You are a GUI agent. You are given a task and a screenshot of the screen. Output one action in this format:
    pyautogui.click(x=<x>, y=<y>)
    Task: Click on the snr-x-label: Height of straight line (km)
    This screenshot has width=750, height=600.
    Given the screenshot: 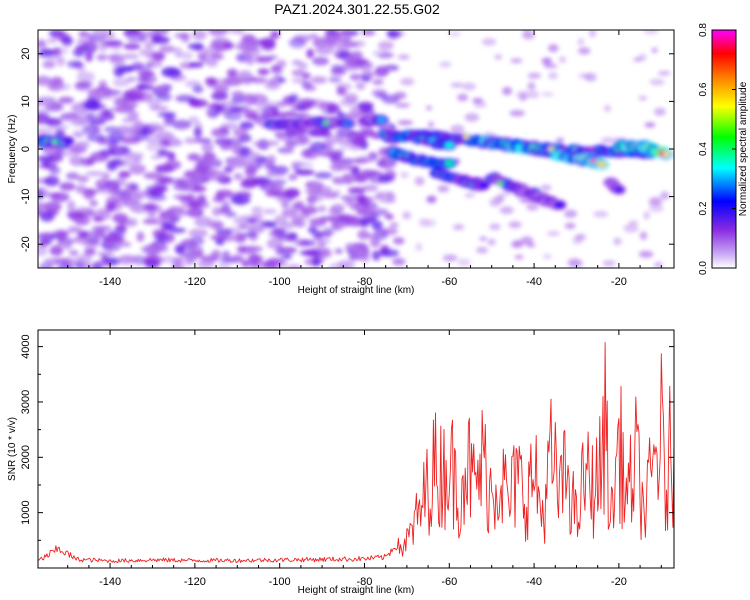 What is the action you would take?
    pyautogui.click(x=356, y=590)
    